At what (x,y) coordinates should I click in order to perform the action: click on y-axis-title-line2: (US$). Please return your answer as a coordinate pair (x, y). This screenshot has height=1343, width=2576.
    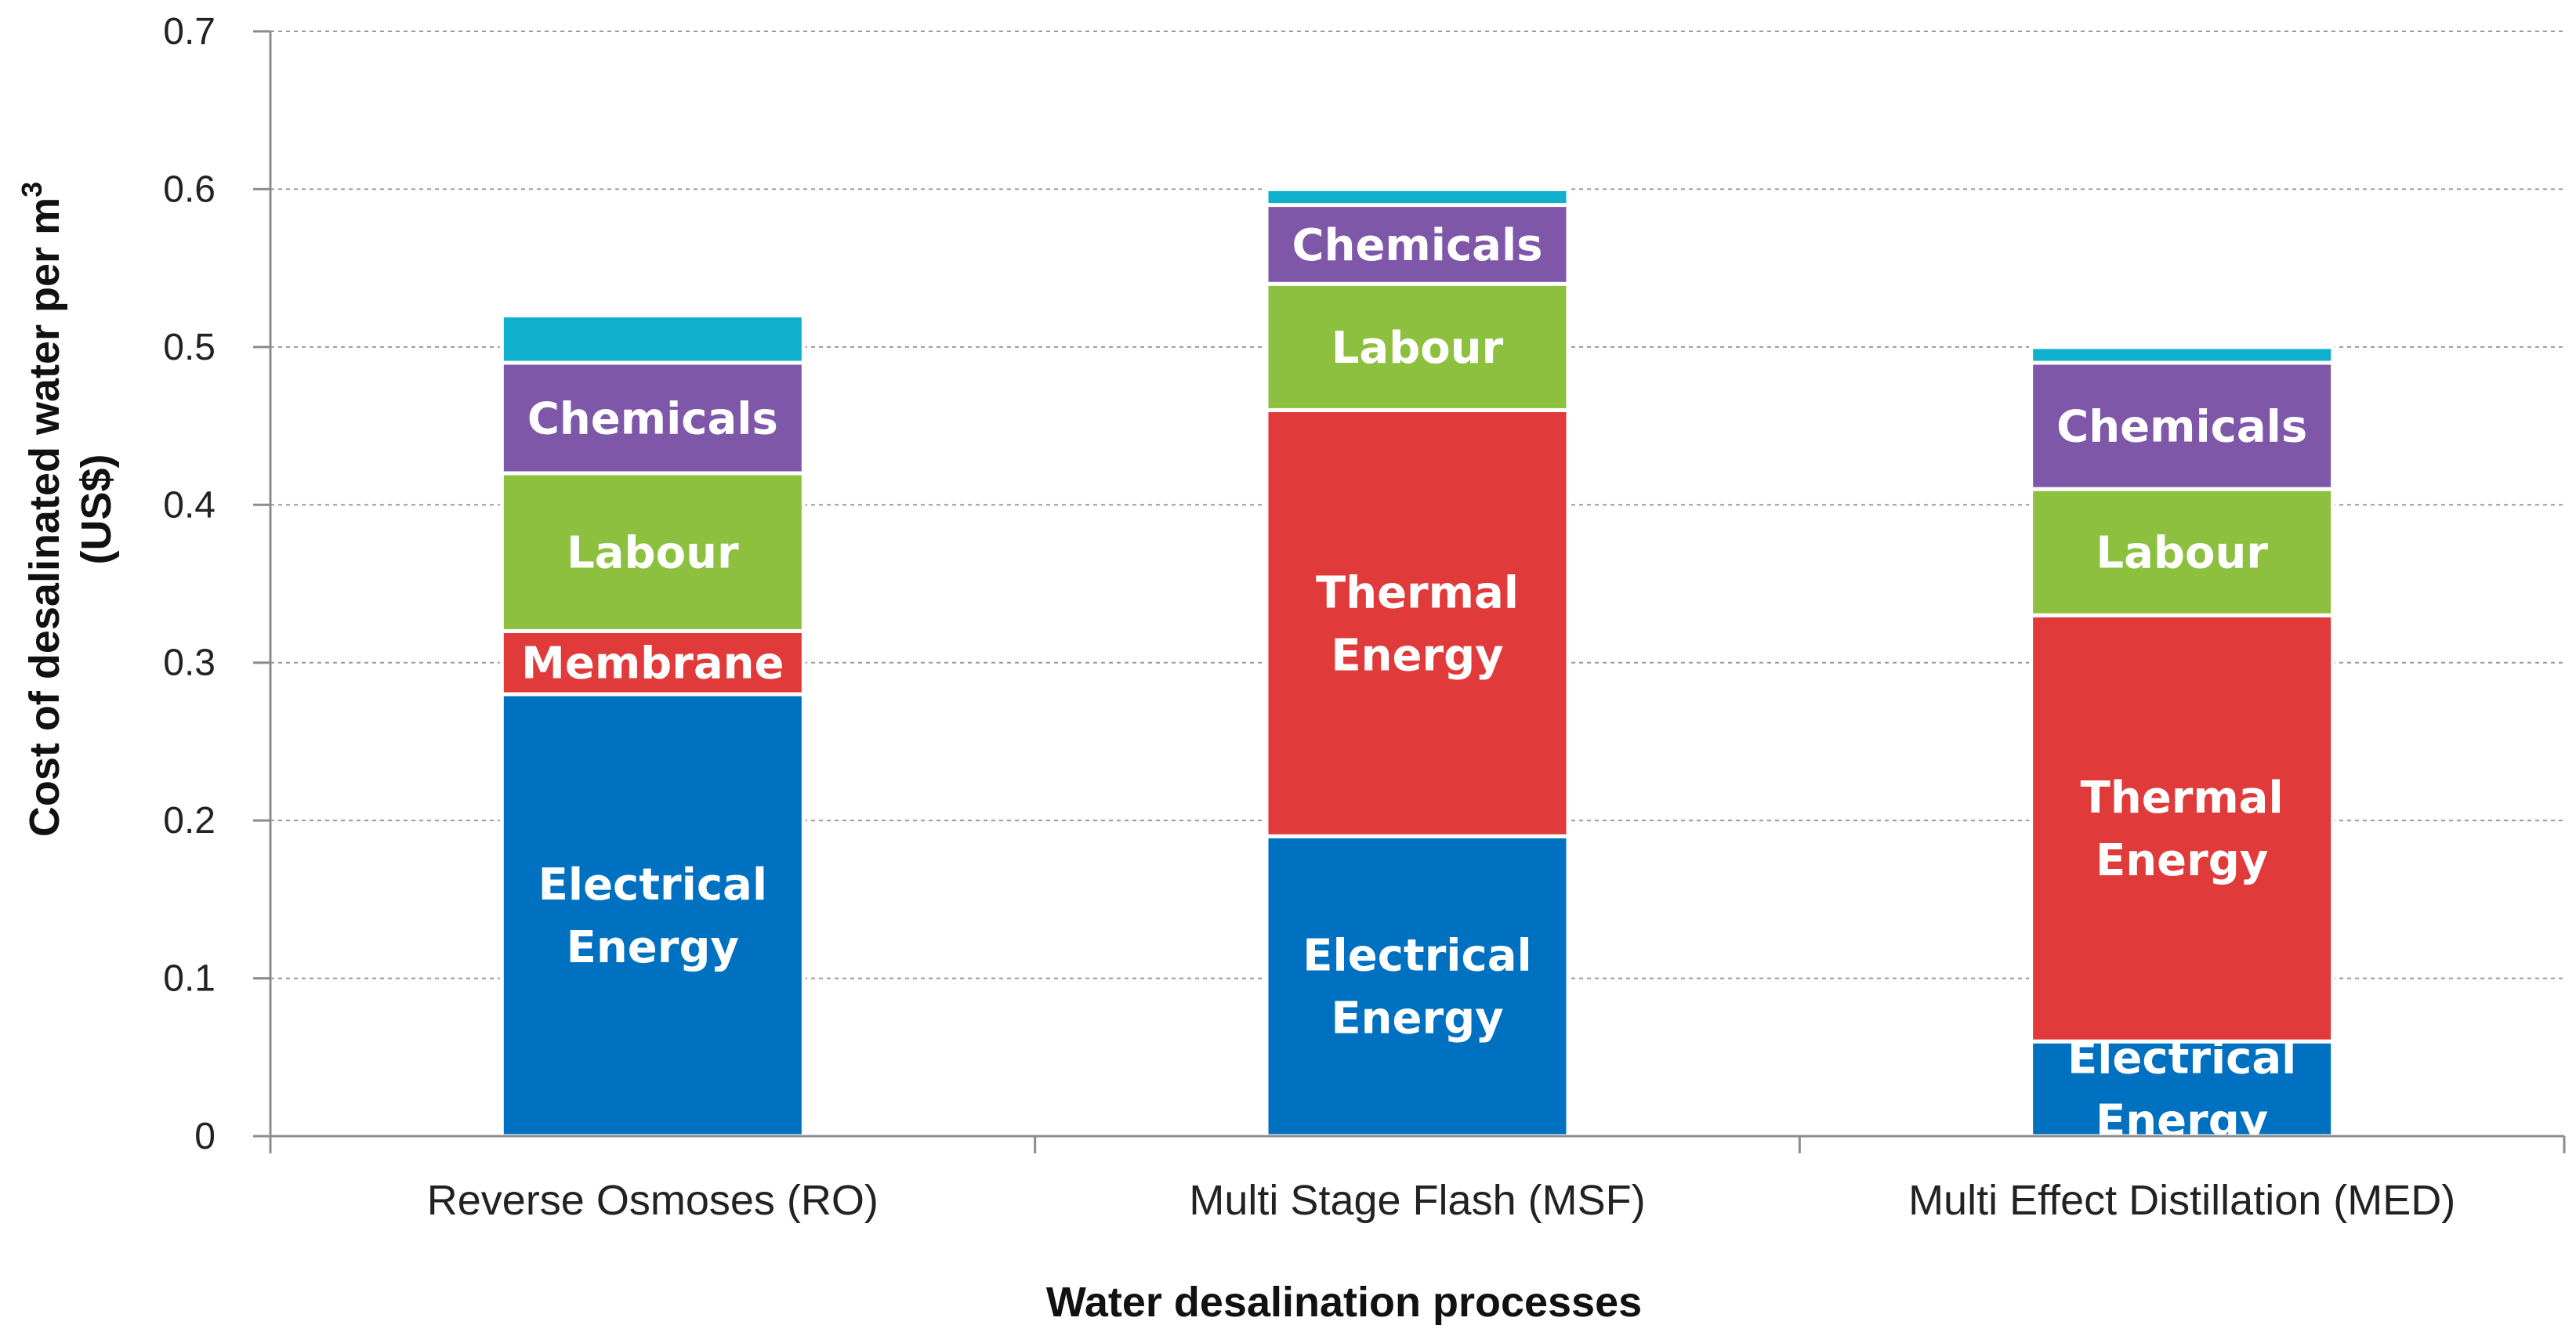
    Looking at the image, I should click on (96, 509).